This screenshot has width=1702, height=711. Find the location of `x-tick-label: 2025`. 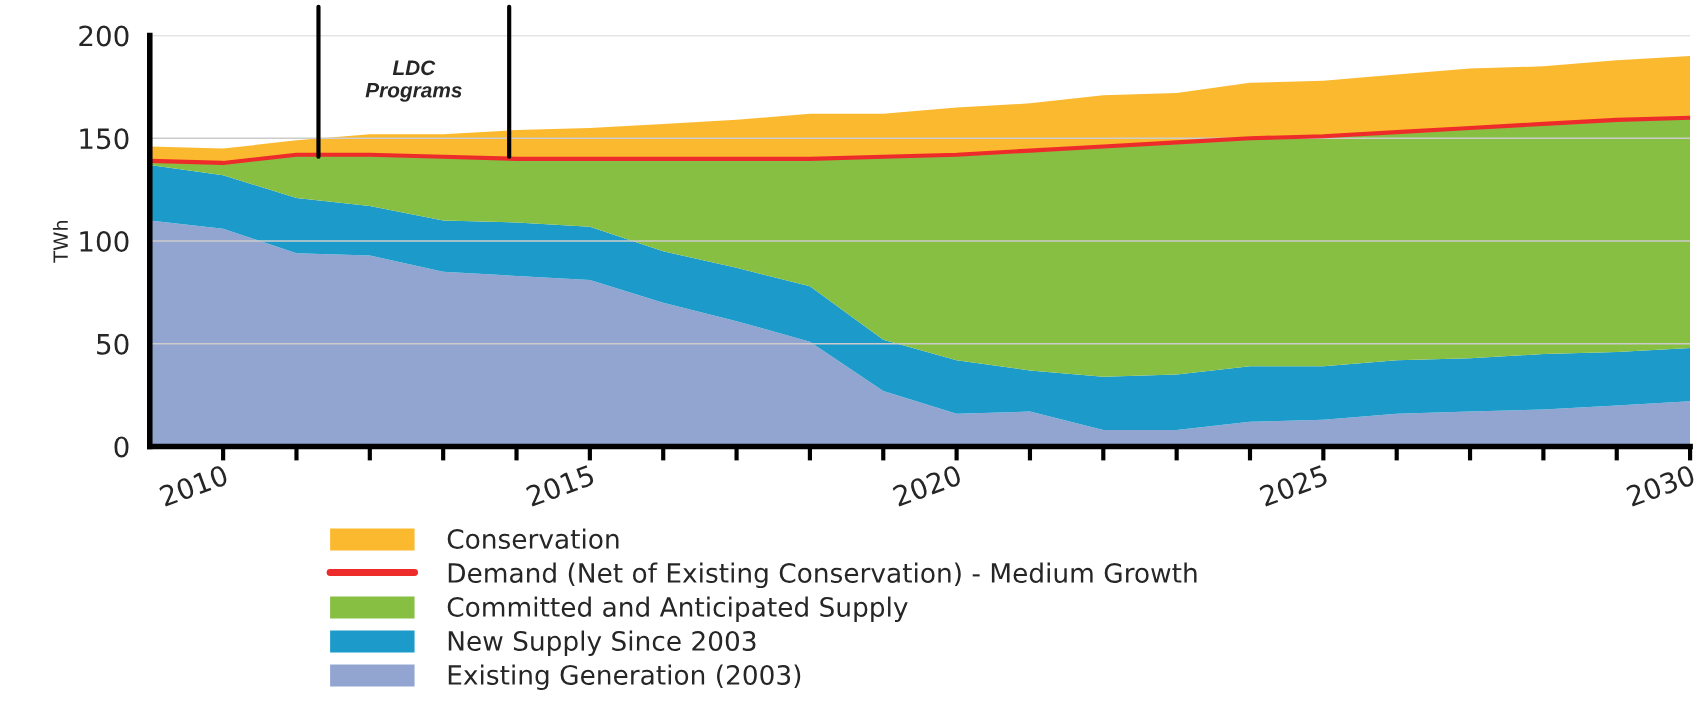

x-tick-label: 2025 is located at coordinates (1294, 485).